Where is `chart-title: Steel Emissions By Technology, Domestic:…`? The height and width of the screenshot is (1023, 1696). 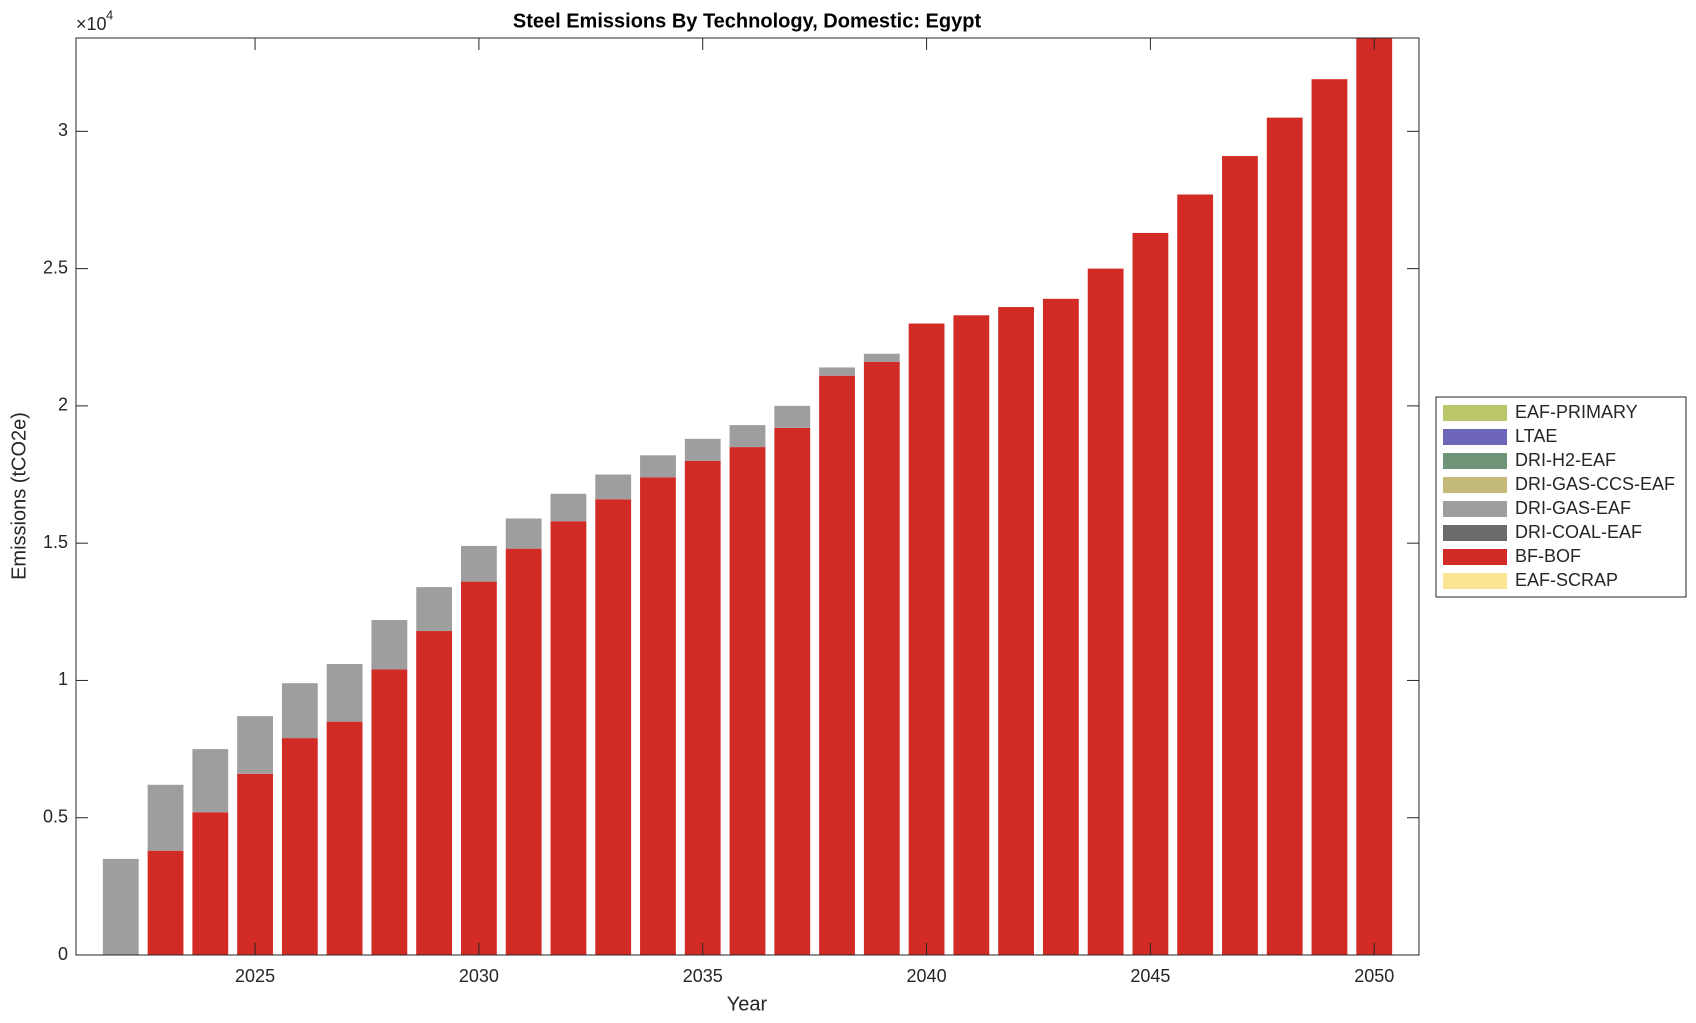
chart-title: Steel Emissions By Technology, Domestic:… is located at coordinates (747, 21).